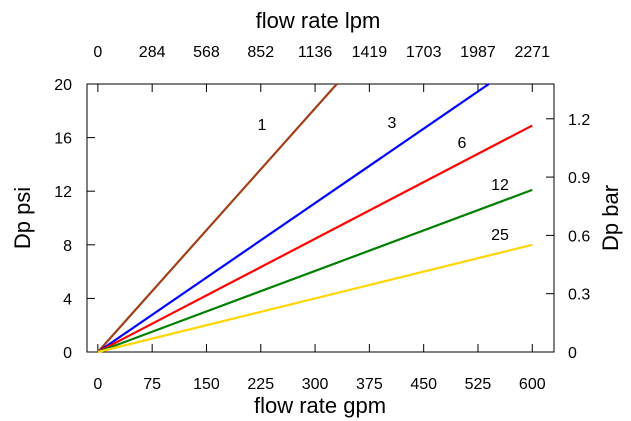  I want to click on x-tick-label: 375, so click(369, 384).